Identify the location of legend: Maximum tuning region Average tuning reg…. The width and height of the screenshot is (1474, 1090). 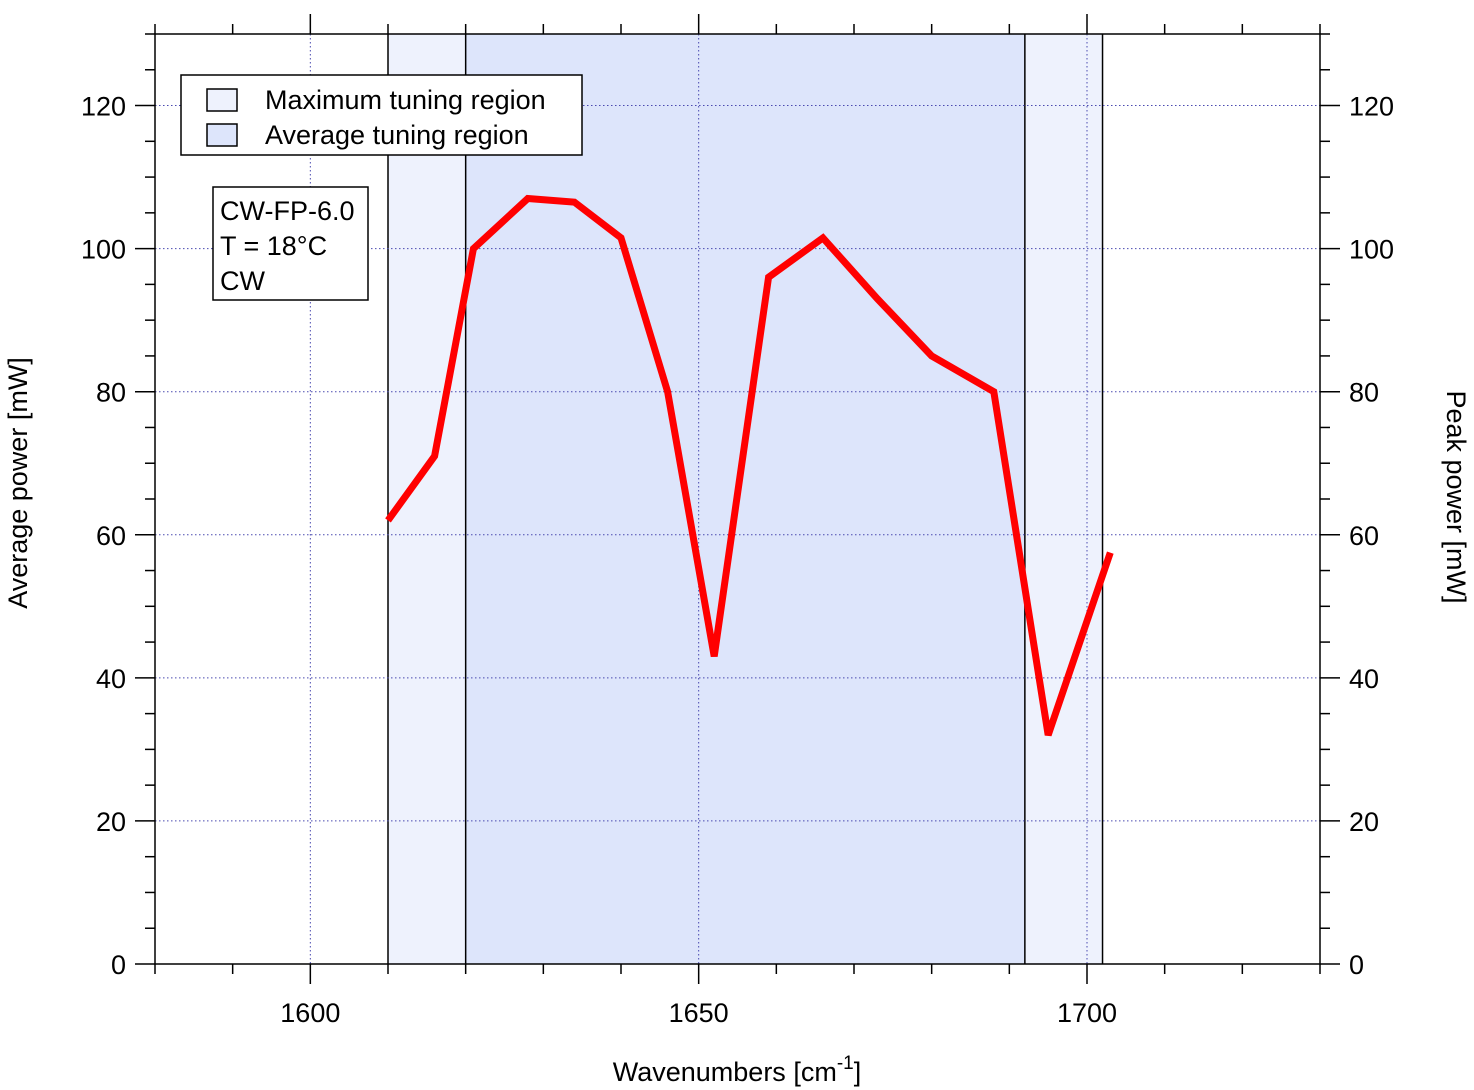
(381, 115).